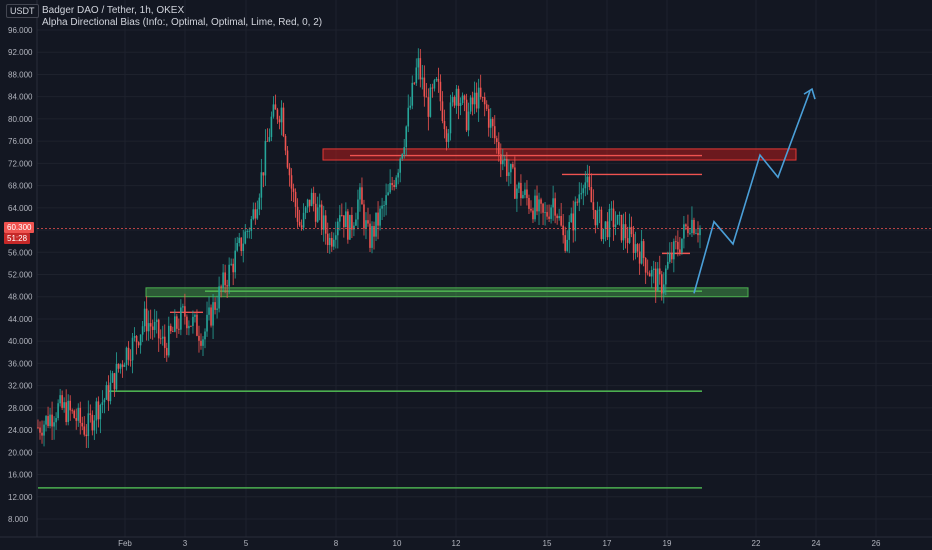 The width and height of the screenshot is (932, 550). I want to click on time-tick-label: 12, so click(456, 543).